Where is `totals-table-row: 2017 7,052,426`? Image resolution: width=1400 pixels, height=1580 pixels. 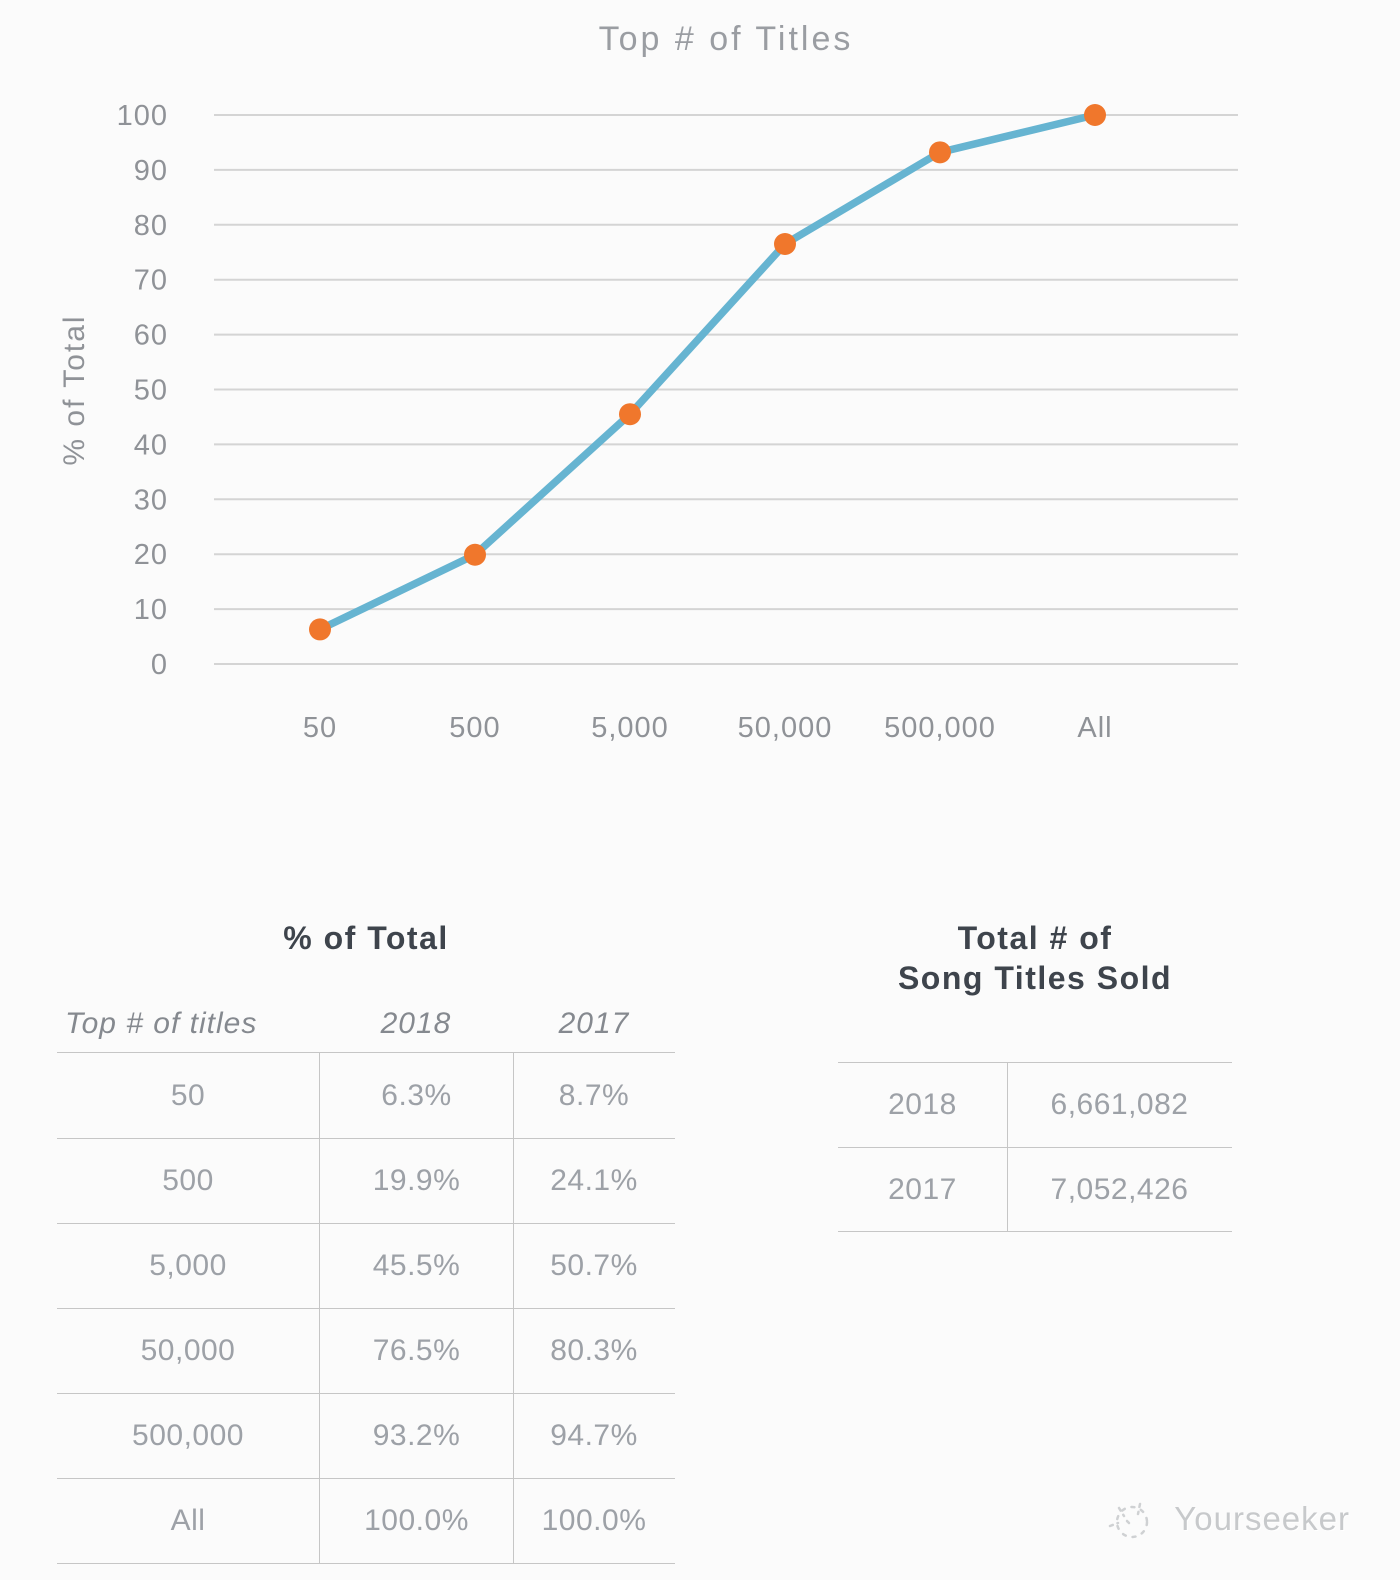
totals-table-row: 2017 7,052,426 is located at coordinates (1035, 1189).